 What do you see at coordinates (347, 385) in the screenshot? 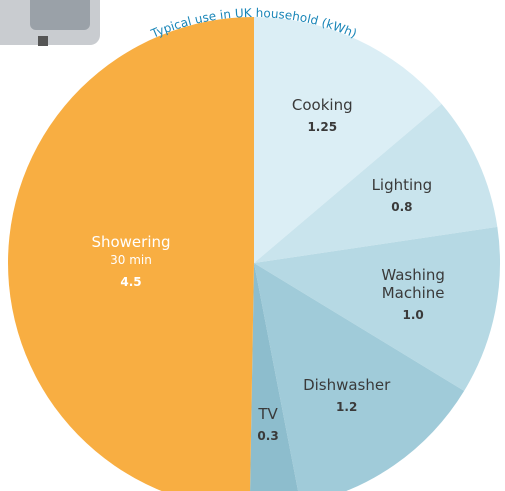
I see `category-label: Dishwasher` at bounding box center [347, 385].